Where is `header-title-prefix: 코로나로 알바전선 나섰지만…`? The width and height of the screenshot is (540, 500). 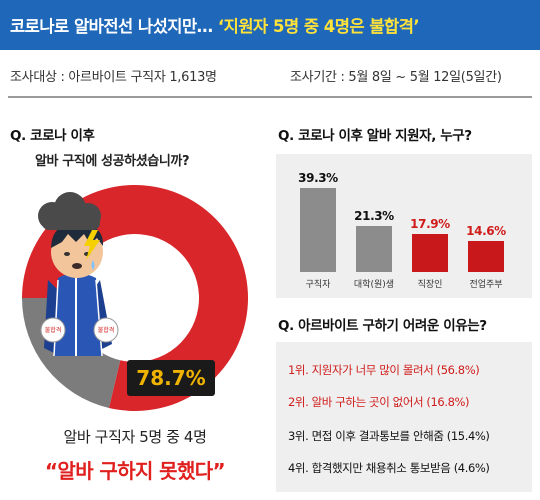 header-title-prefix: 코로나로 알바전선 나섰지만… is located at coordinates (114, 26).